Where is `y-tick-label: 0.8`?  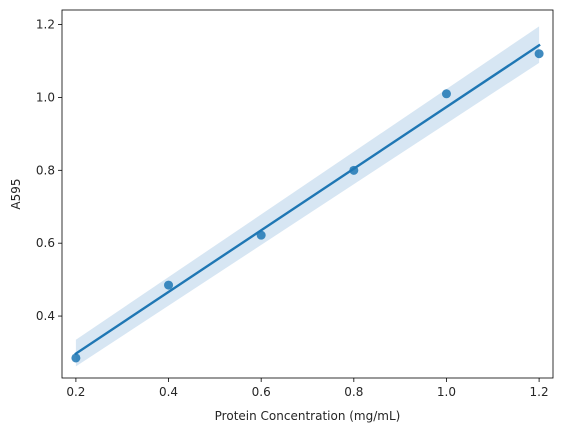 y-tick-label: 0.8 is located at coordinates (45, 170).